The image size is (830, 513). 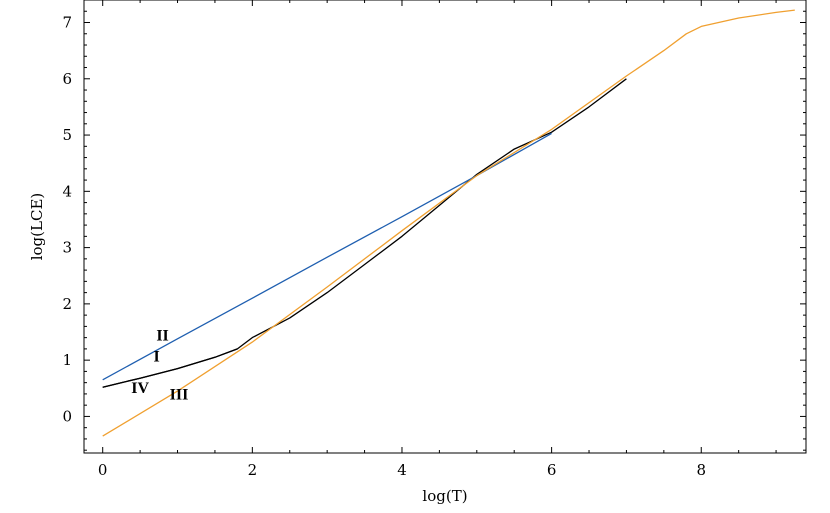 What do you see at coordinates (67, 135) in the screenshot?
I see `y-tick-label: 5` at bounding box center [67, 135].